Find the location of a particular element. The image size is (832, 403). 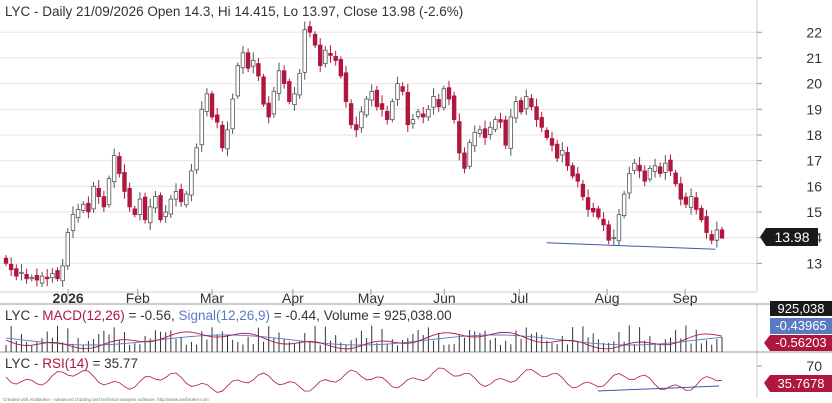

macd-badge: -0.56203 is located at coordinates (800, 342).